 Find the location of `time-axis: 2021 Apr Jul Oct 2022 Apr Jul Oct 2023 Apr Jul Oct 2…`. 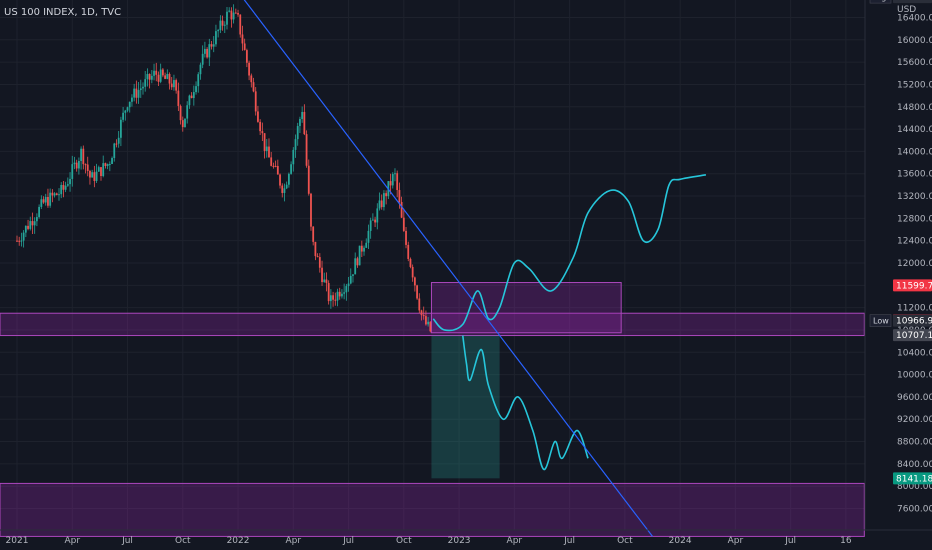

time-axis: 2021 Apr Jul Oct 2022 Apr Jul Oct 2023 Apr Jul Oct 2… is located at coordinates (429, 541).